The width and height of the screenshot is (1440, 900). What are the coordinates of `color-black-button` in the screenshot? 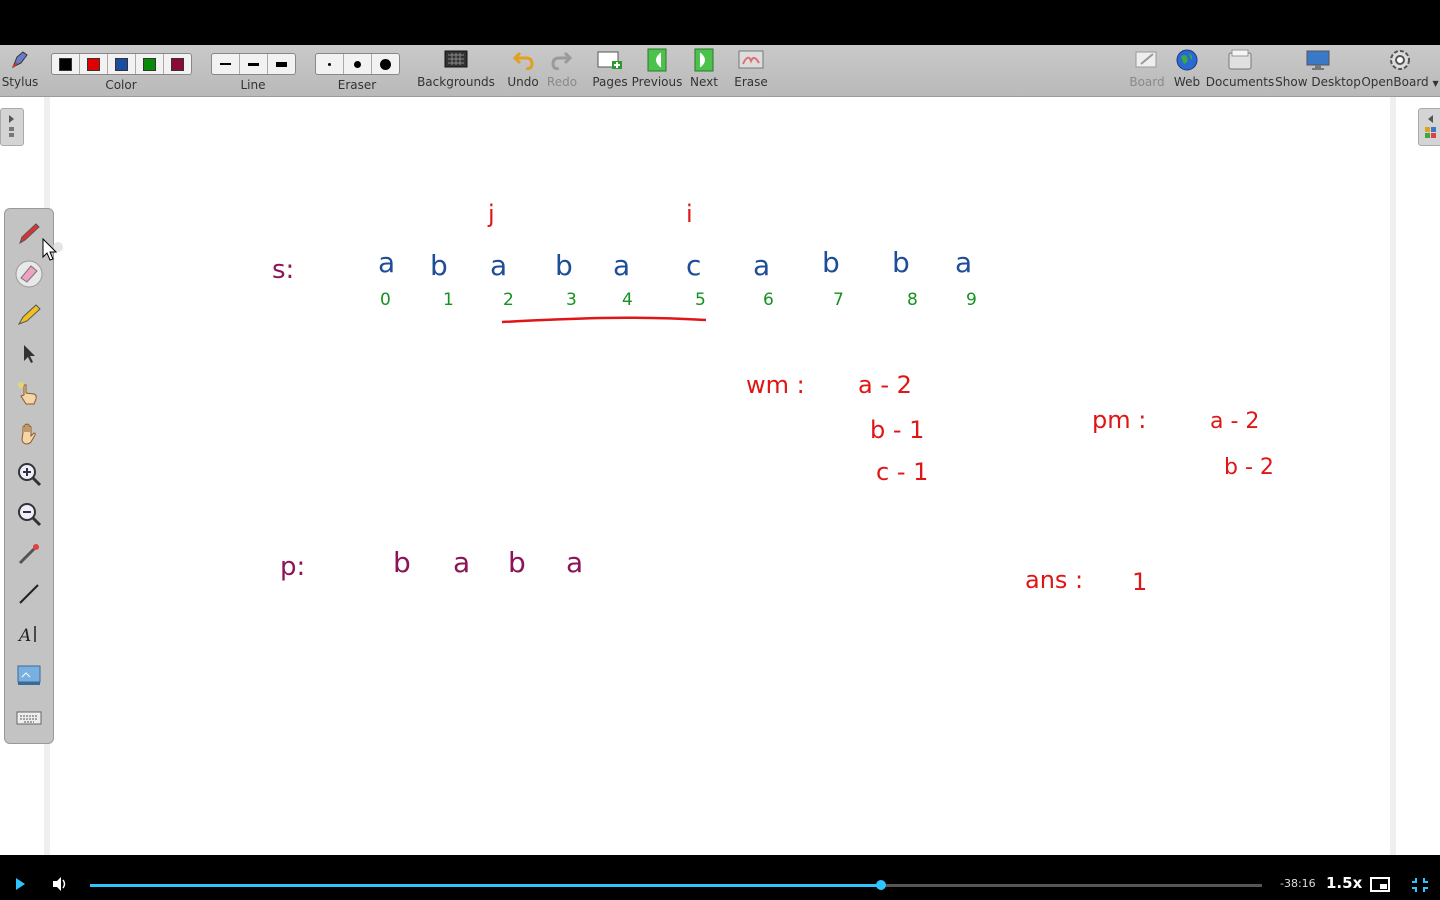 It's located at (66, 64).